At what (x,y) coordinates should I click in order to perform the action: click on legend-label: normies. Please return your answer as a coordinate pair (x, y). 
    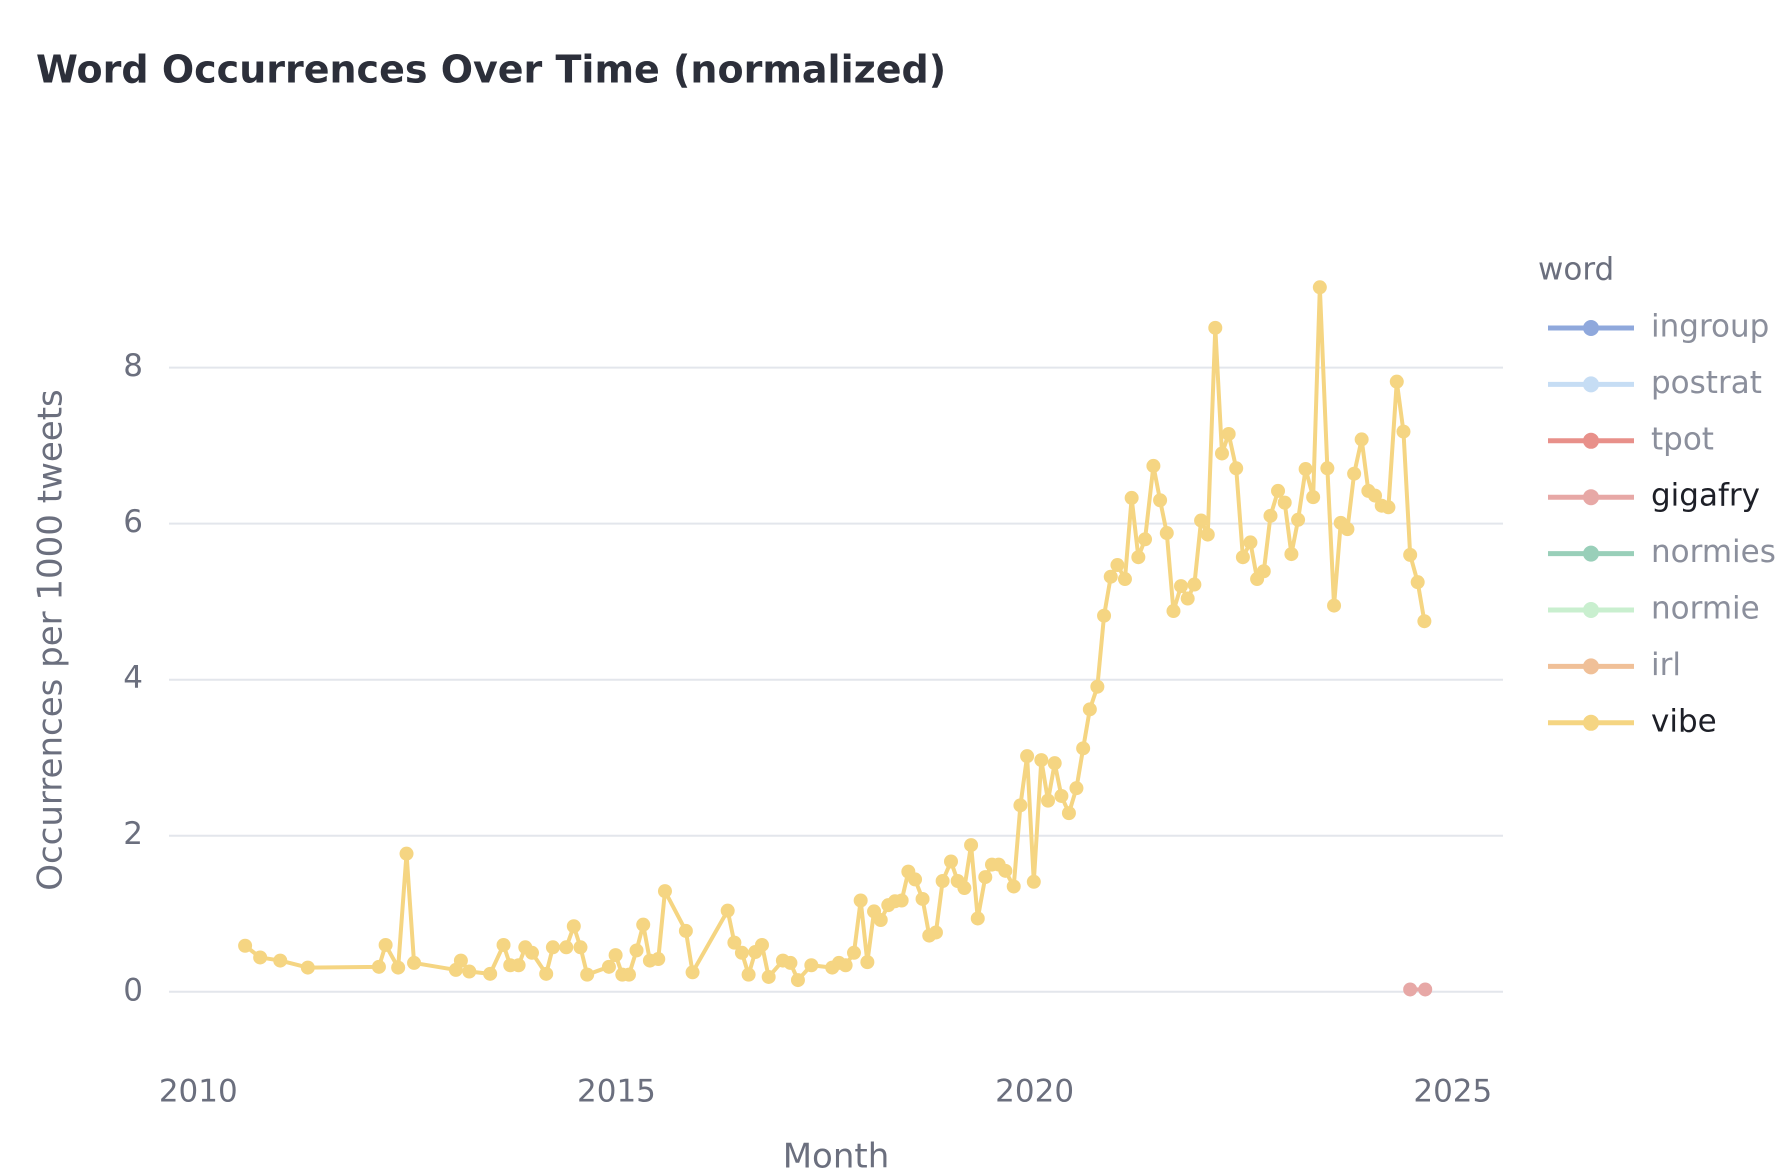
    Looking at the image, I should click on (1713, 552).